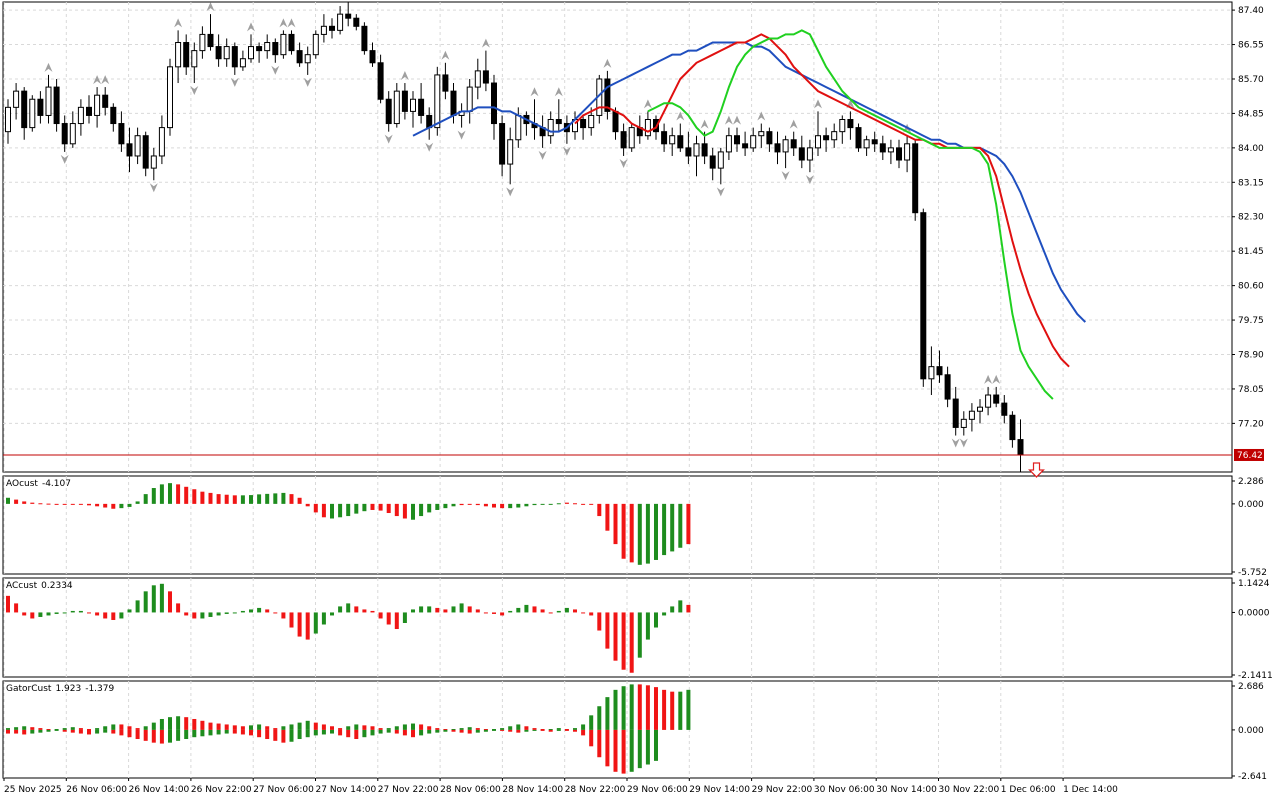 The height and width of the screenshot is (804, 1280). Describe the element at coordinates (1251, 356) in the screenshot. I see `price-tick-label: 78.90` at that location.